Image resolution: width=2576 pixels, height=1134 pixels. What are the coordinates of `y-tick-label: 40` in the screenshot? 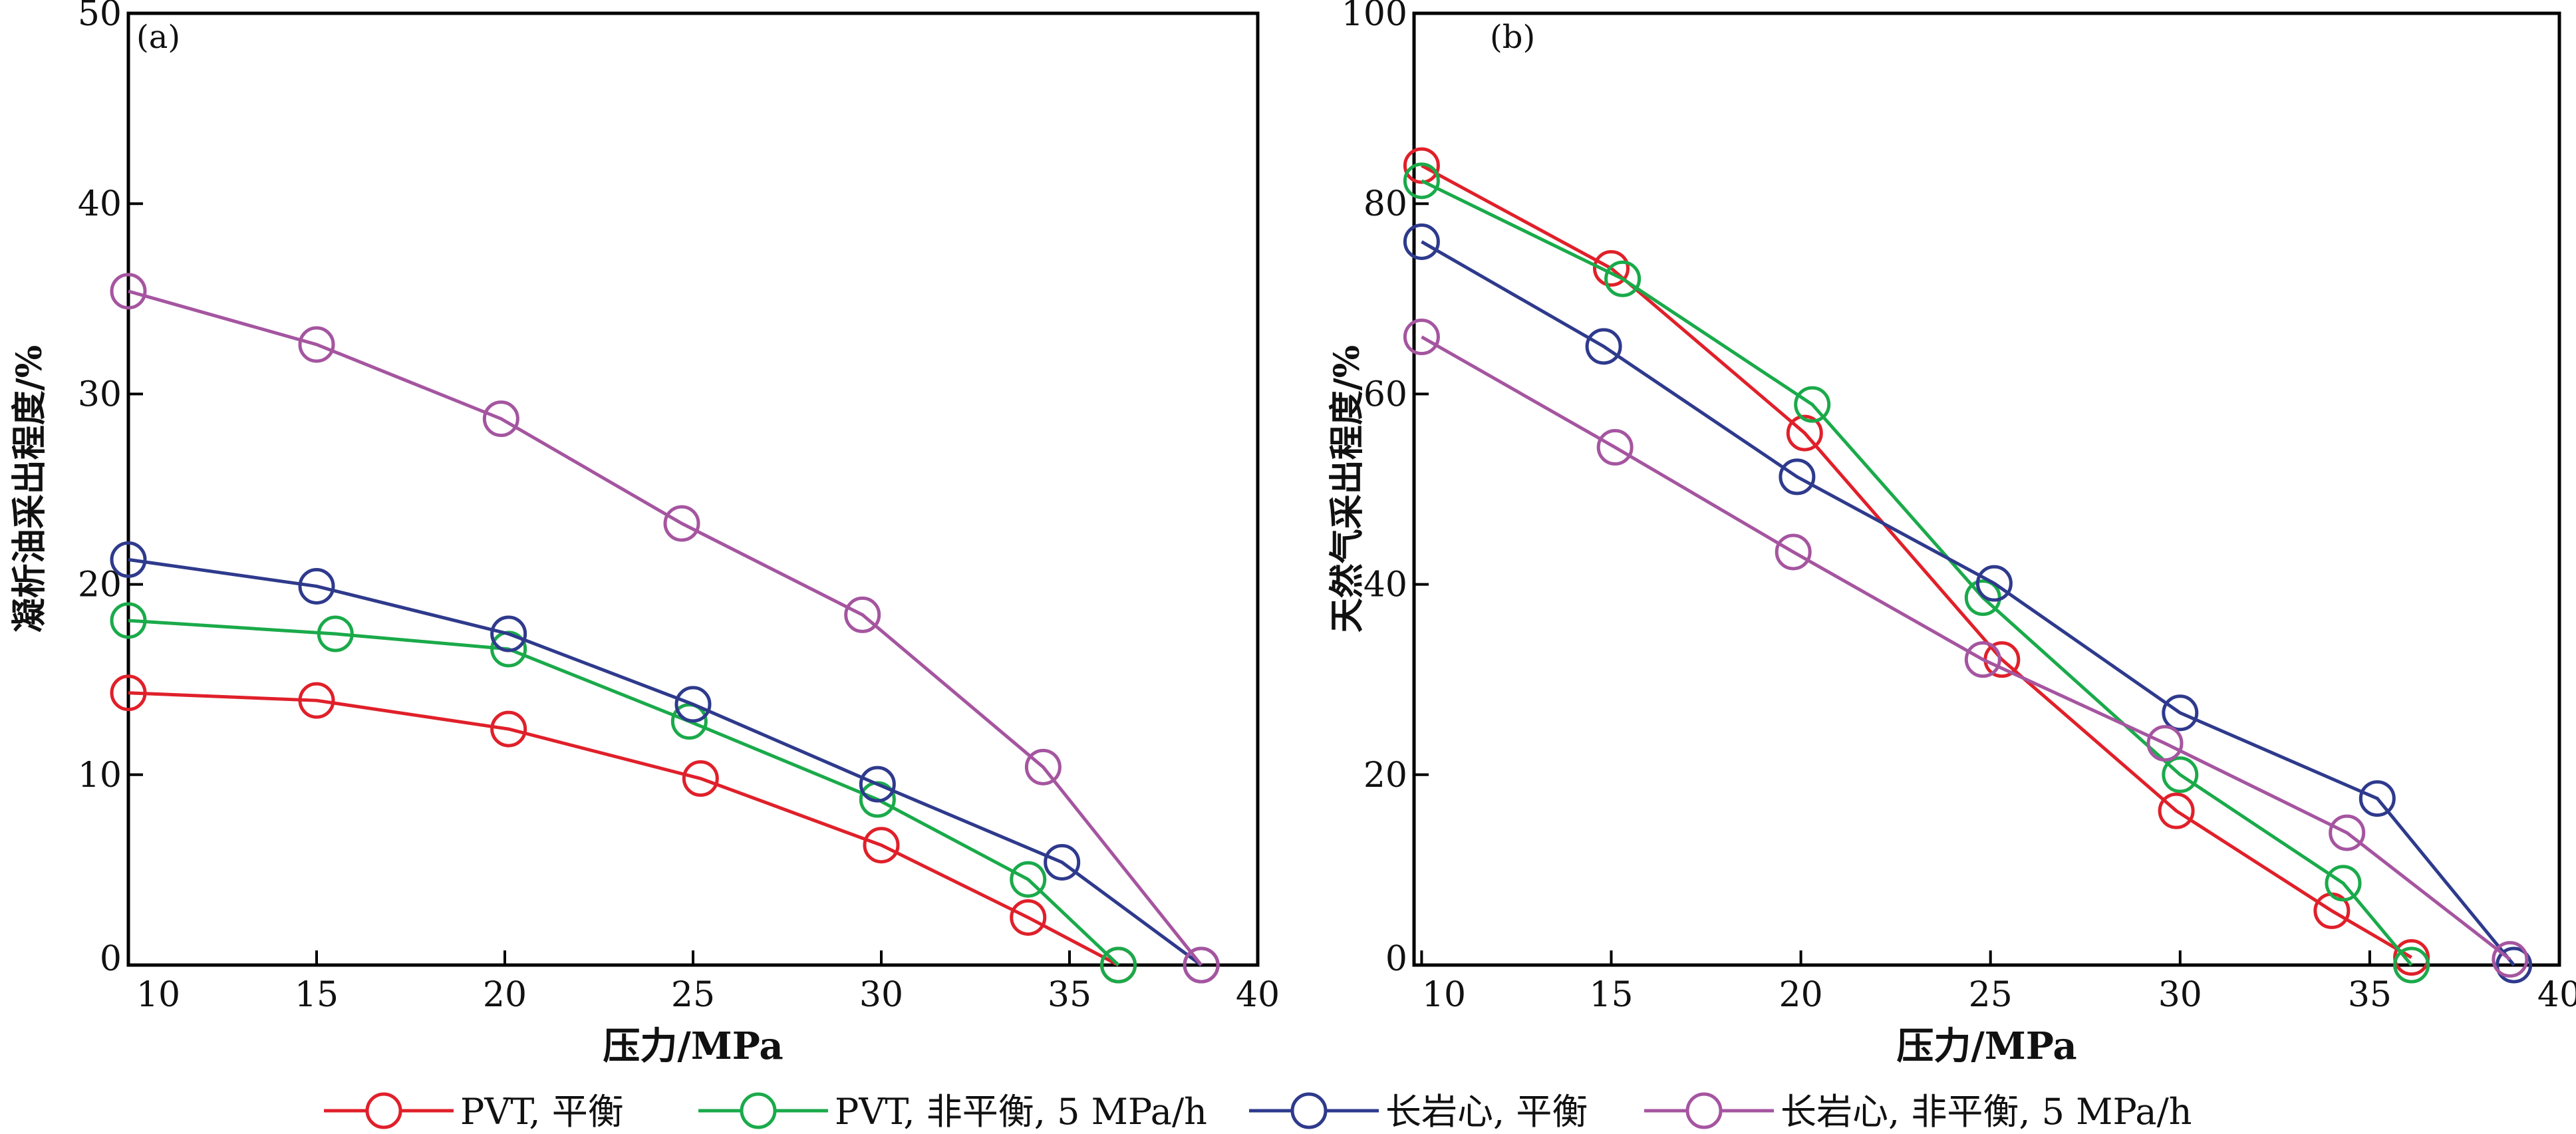 It's located at (1385, 585).